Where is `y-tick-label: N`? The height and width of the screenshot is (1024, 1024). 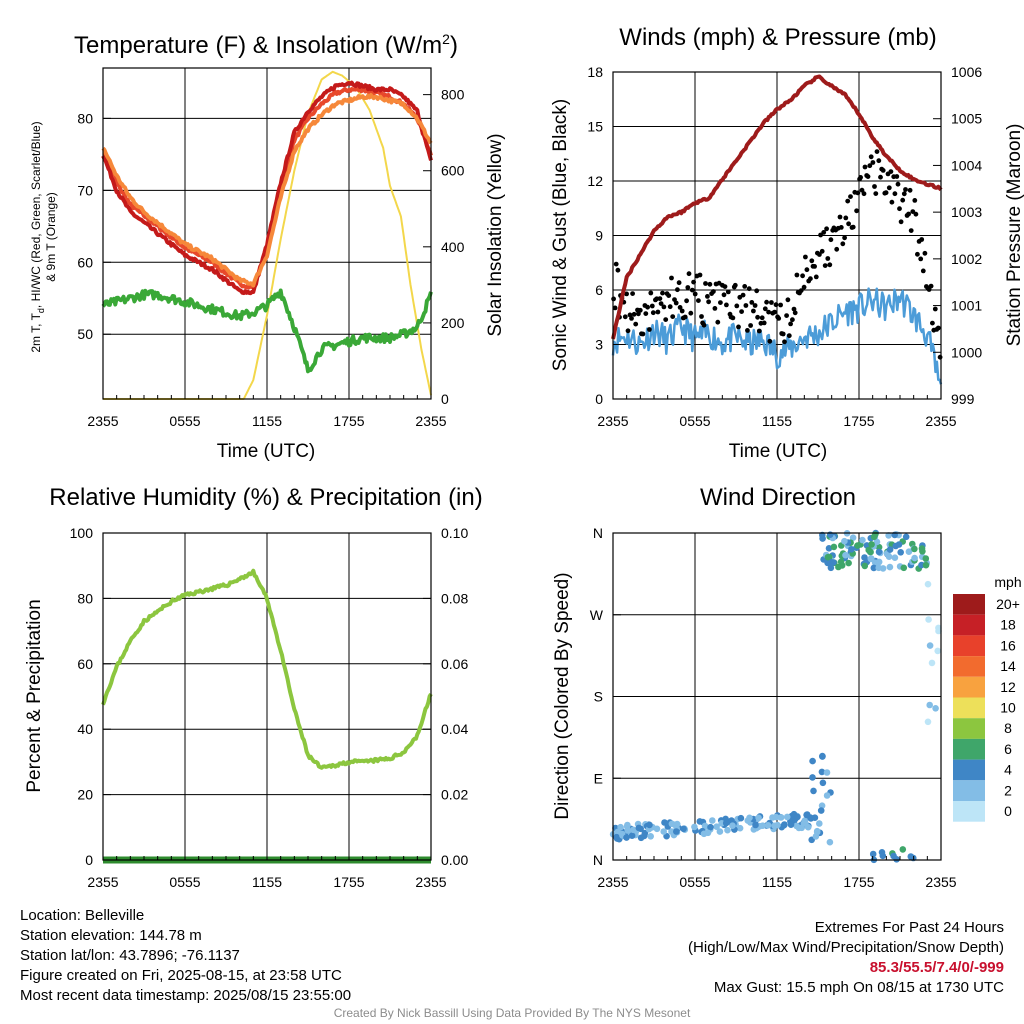
y-tick-label: N is located at coordinates (598, 860).